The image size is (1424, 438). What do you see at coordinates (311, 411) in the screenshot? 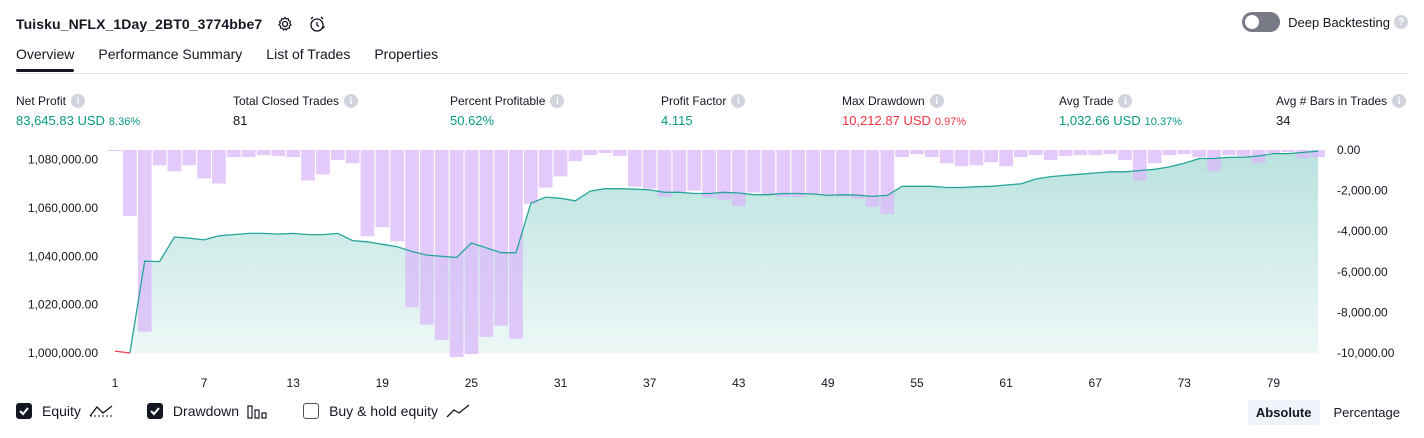
I see `checkbox-unchecked-icon` at bounding box center [311, 411].